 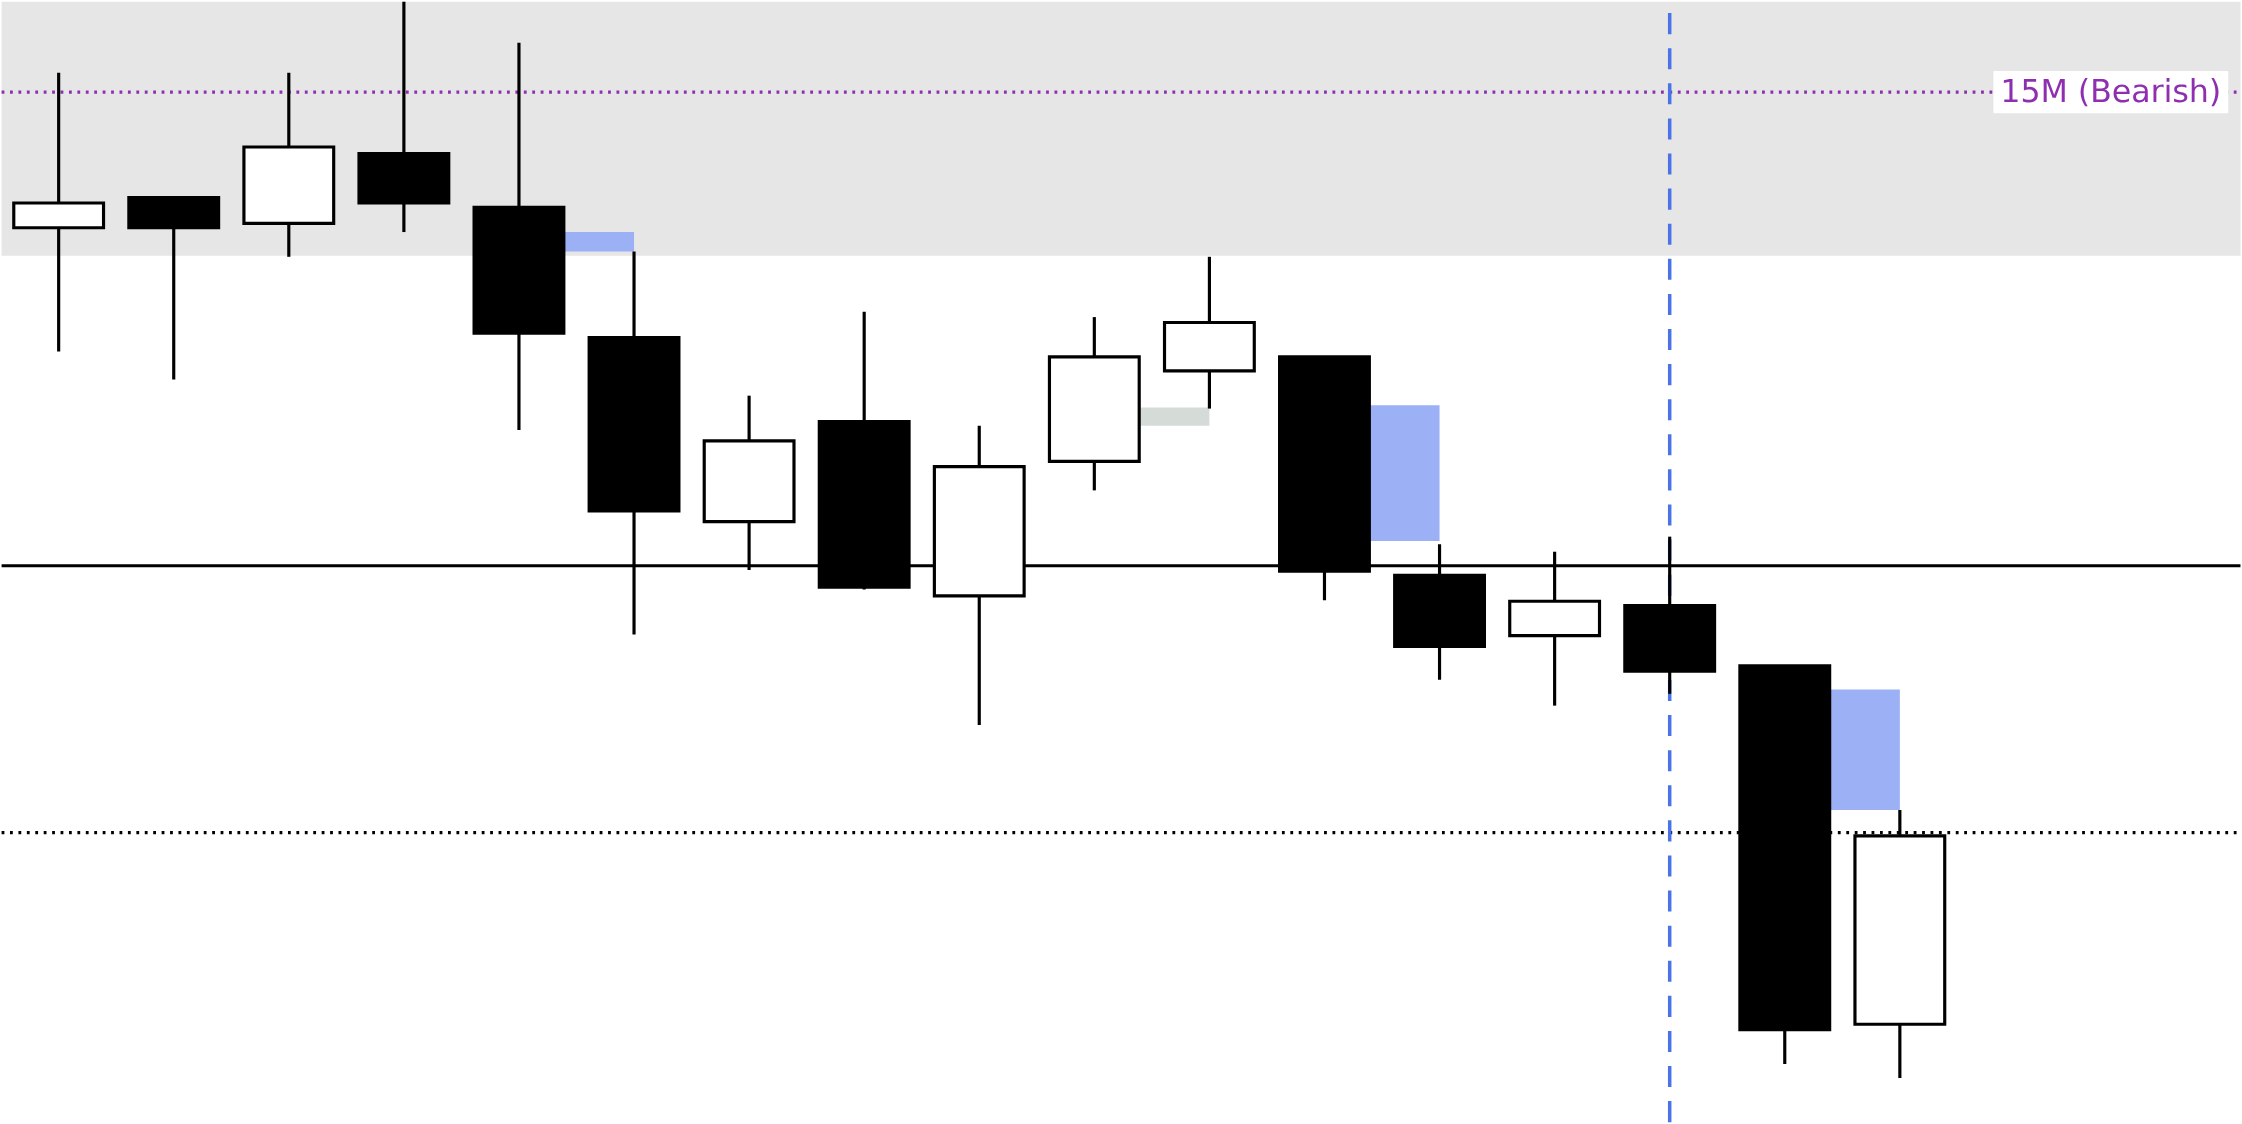 What do you see at coordinates (2111, 92) in the screenshot?
I see `ref-line-label: 15M (Bearish)` at bounding box center [2111, 92].